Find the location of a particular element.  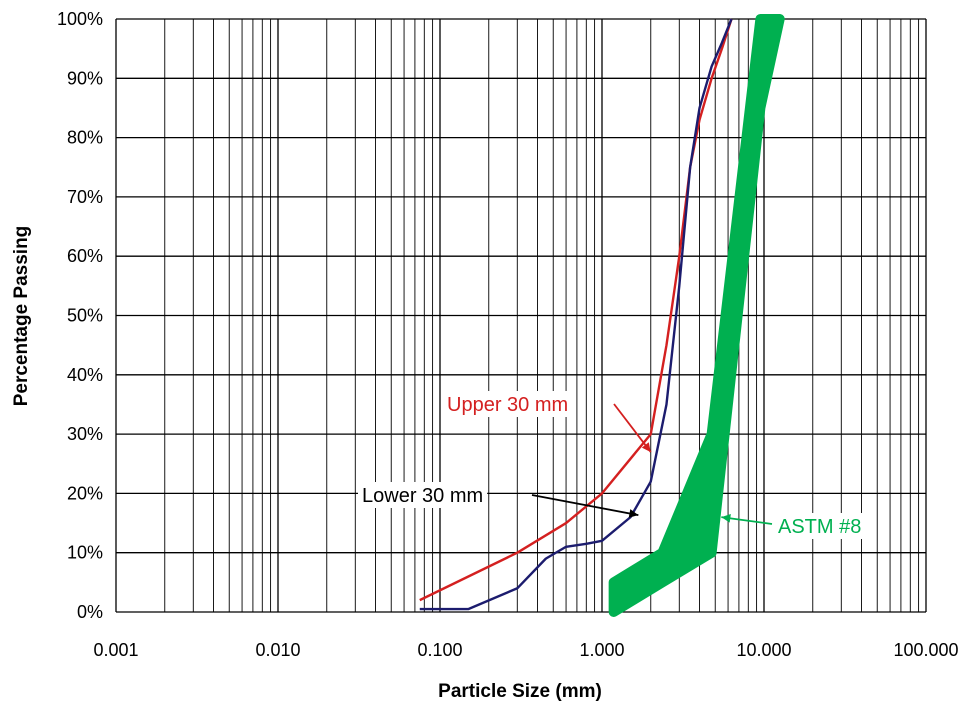

y-tick-labels: 0% 10% 20% 30% 40% 50% 60% 70% 80% 90% 100% is located at coordinates (80, 315).